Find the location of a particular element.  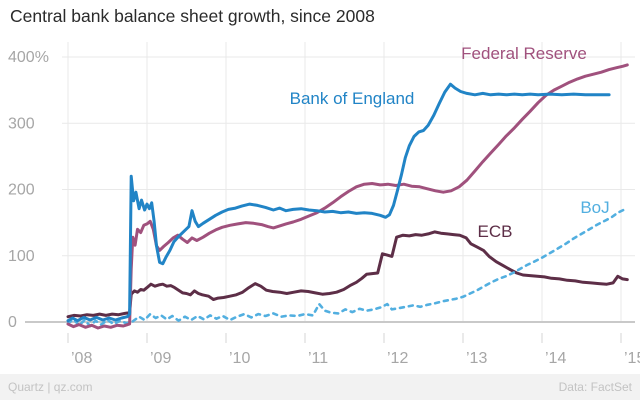

x-tick-label-2009: ’09 is located at coordinates (160, 358).